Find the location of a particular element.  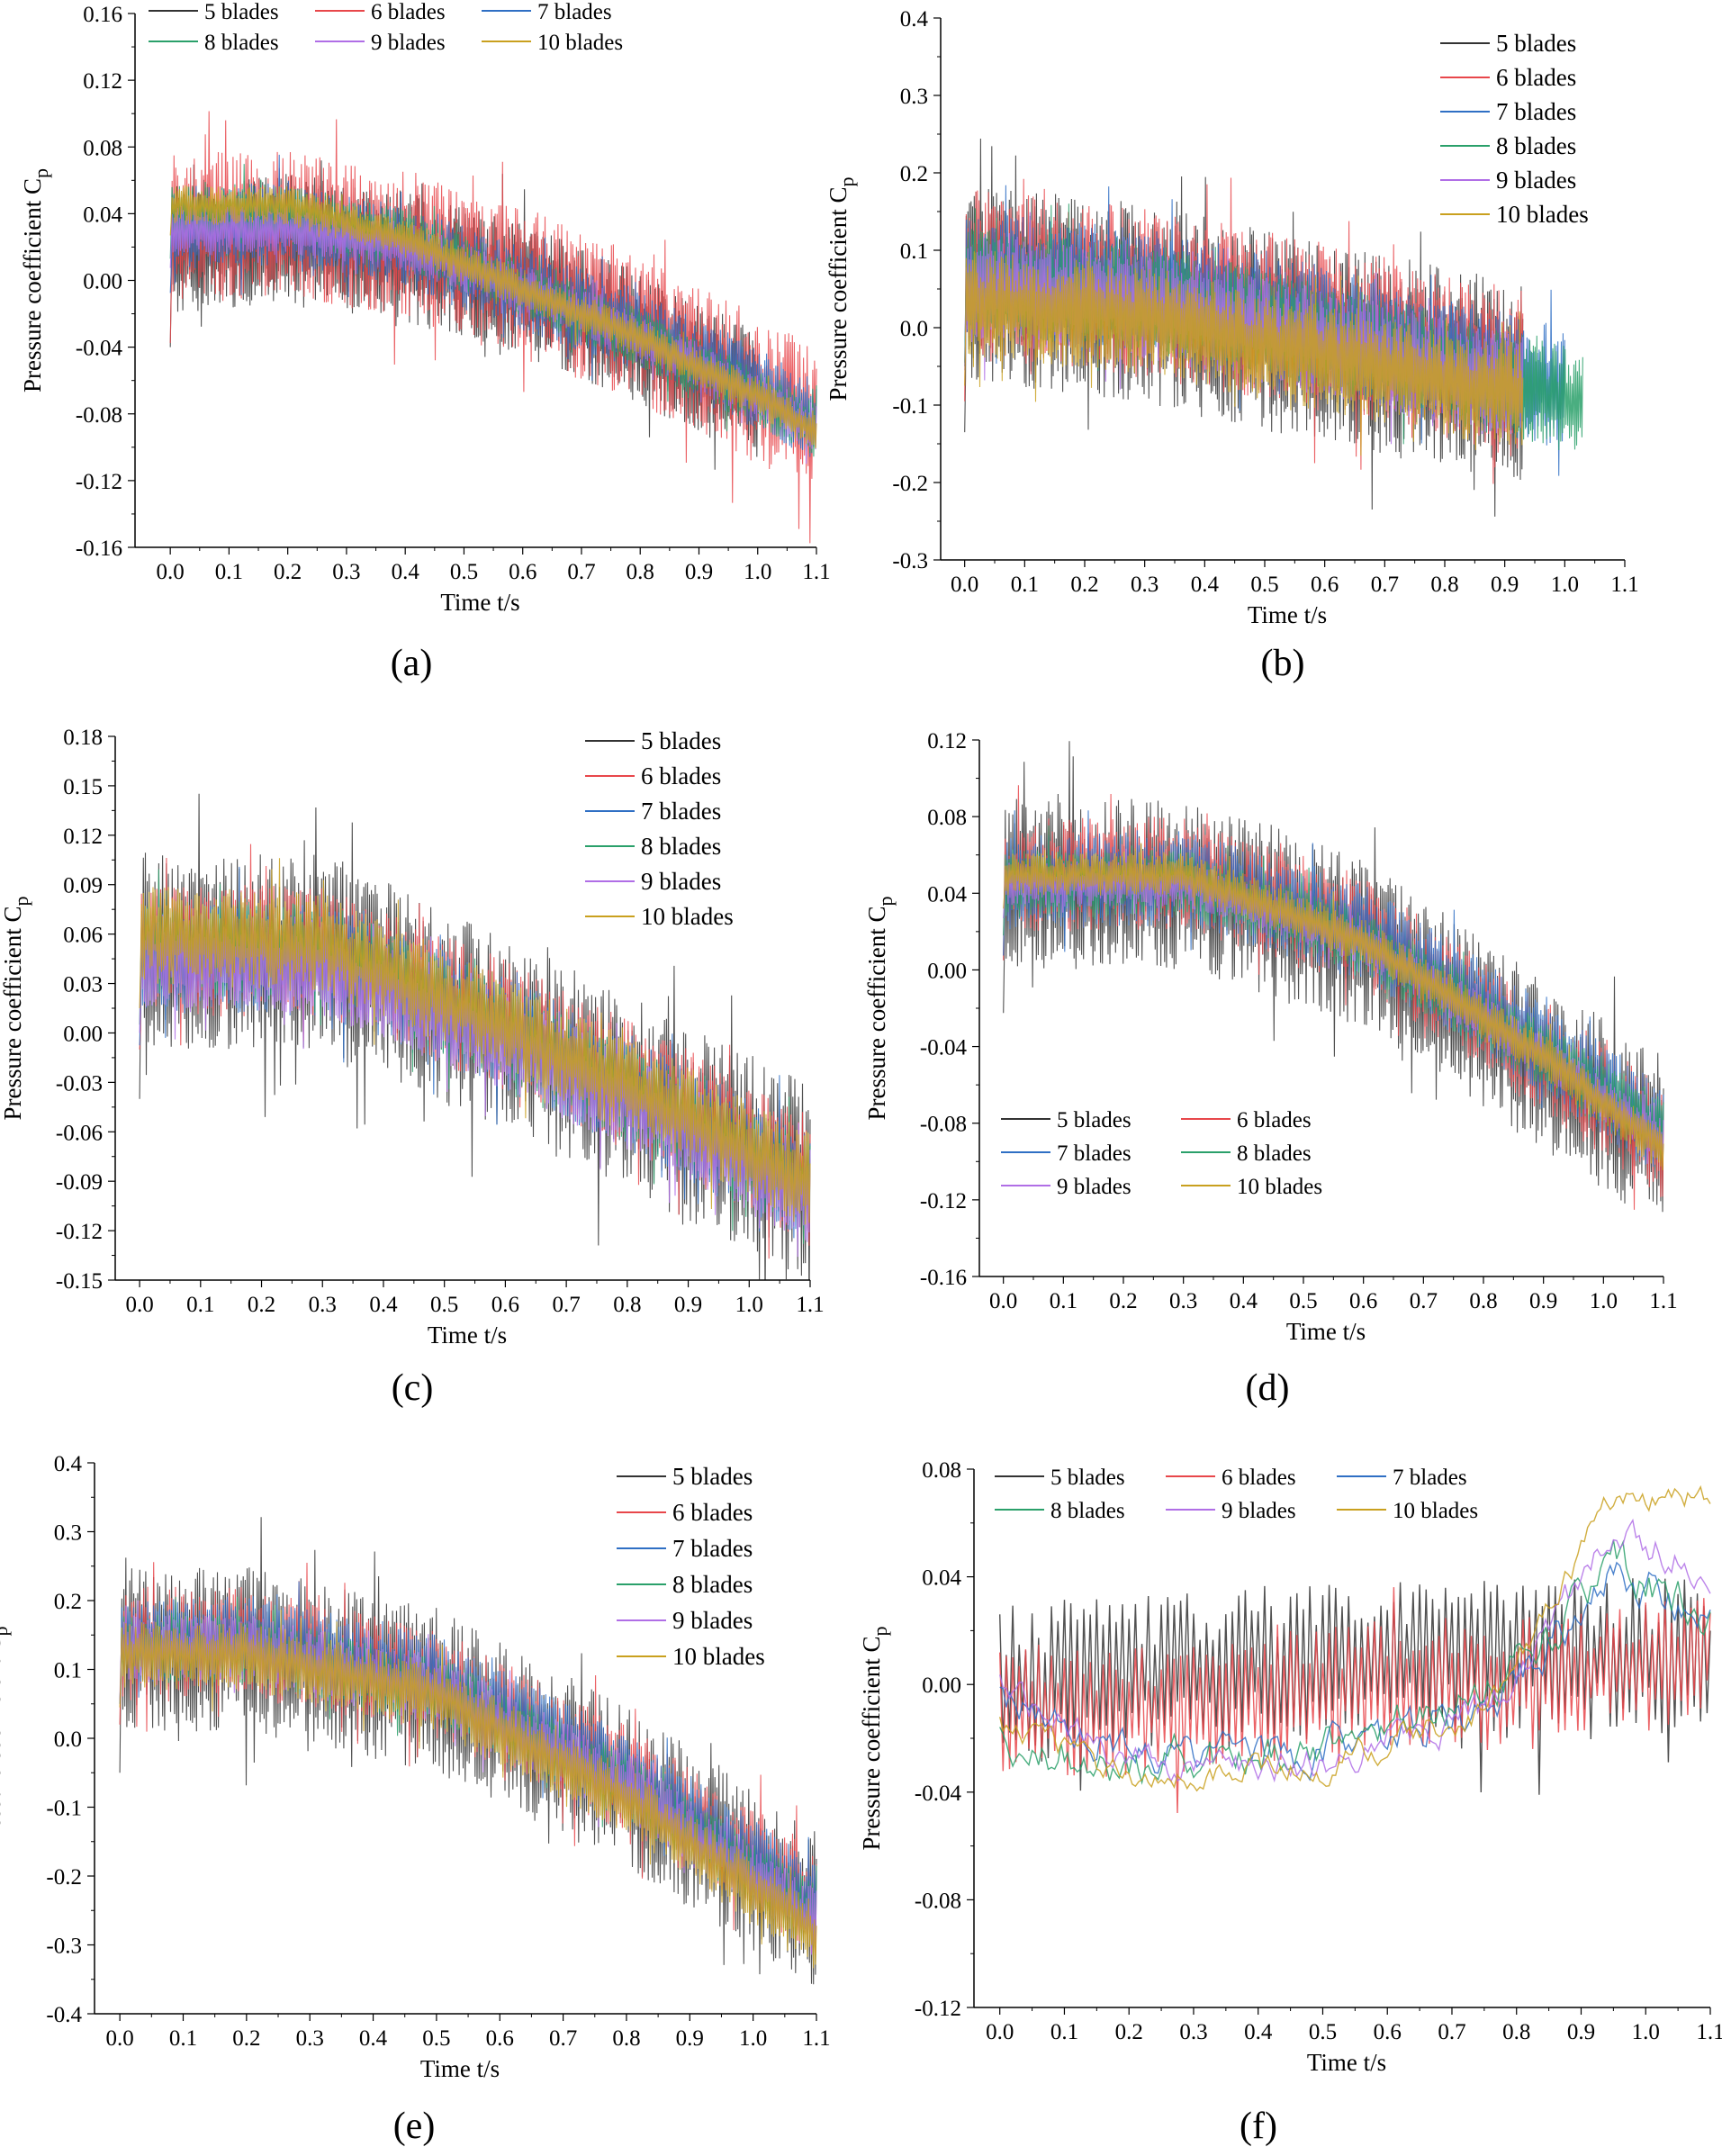

y-tick-label: 0.2 is located at coordinates (68, 1602).